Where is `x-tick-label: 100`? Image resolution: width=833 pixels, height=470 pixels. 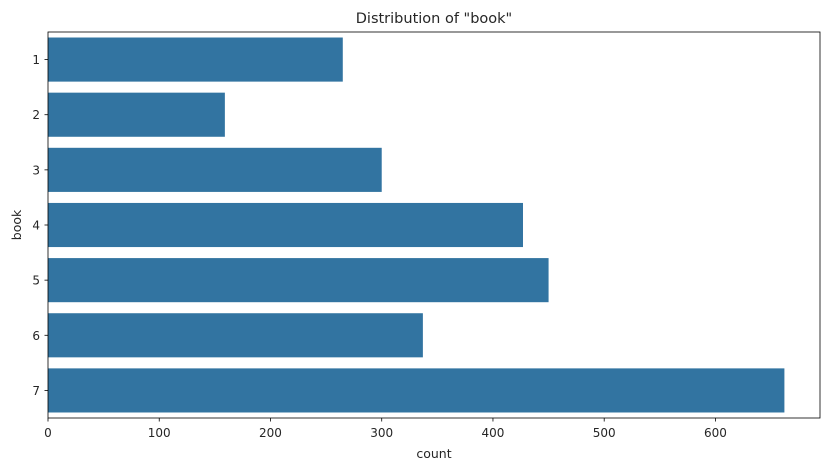 x-tick-label: 100 is located at coordinates (159, 433).